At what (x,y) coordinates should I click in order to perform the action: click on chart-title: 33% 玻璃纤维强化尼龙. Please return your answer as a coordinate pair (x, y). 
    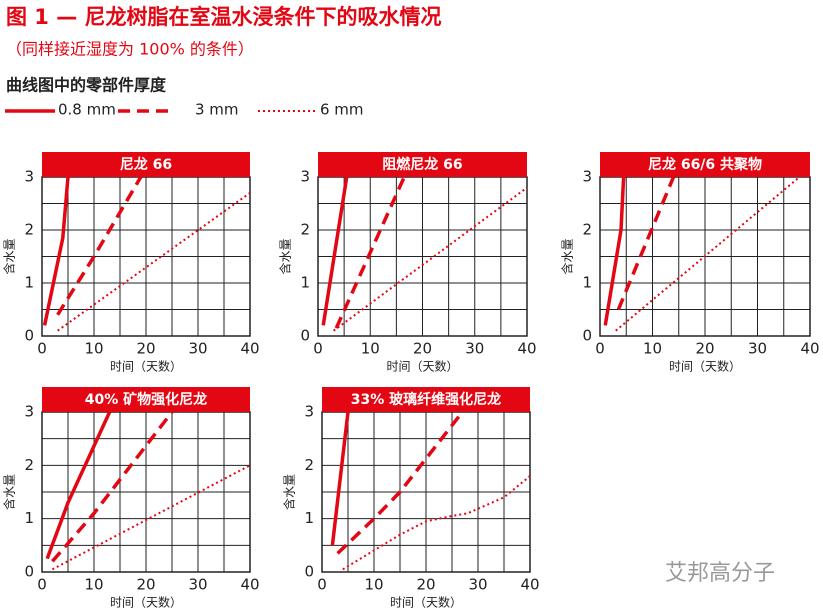
    Looking at the image, I should click on (426, 399).